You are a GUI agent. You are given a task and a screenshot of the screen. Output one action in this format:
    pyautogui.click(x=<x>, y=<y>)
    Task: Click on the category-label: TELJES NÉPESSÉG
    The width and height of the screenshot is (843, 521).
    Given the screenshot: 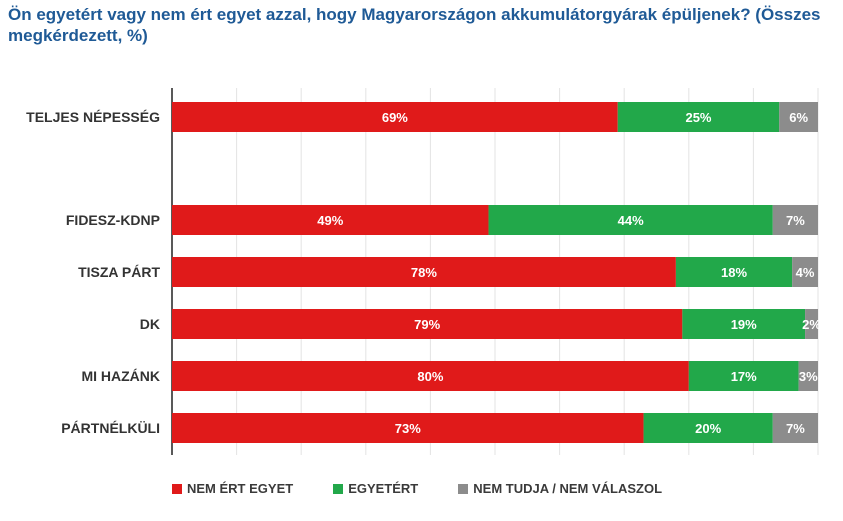 What is the action you would take?
    pyautogui.click(x=93, y=117)
    